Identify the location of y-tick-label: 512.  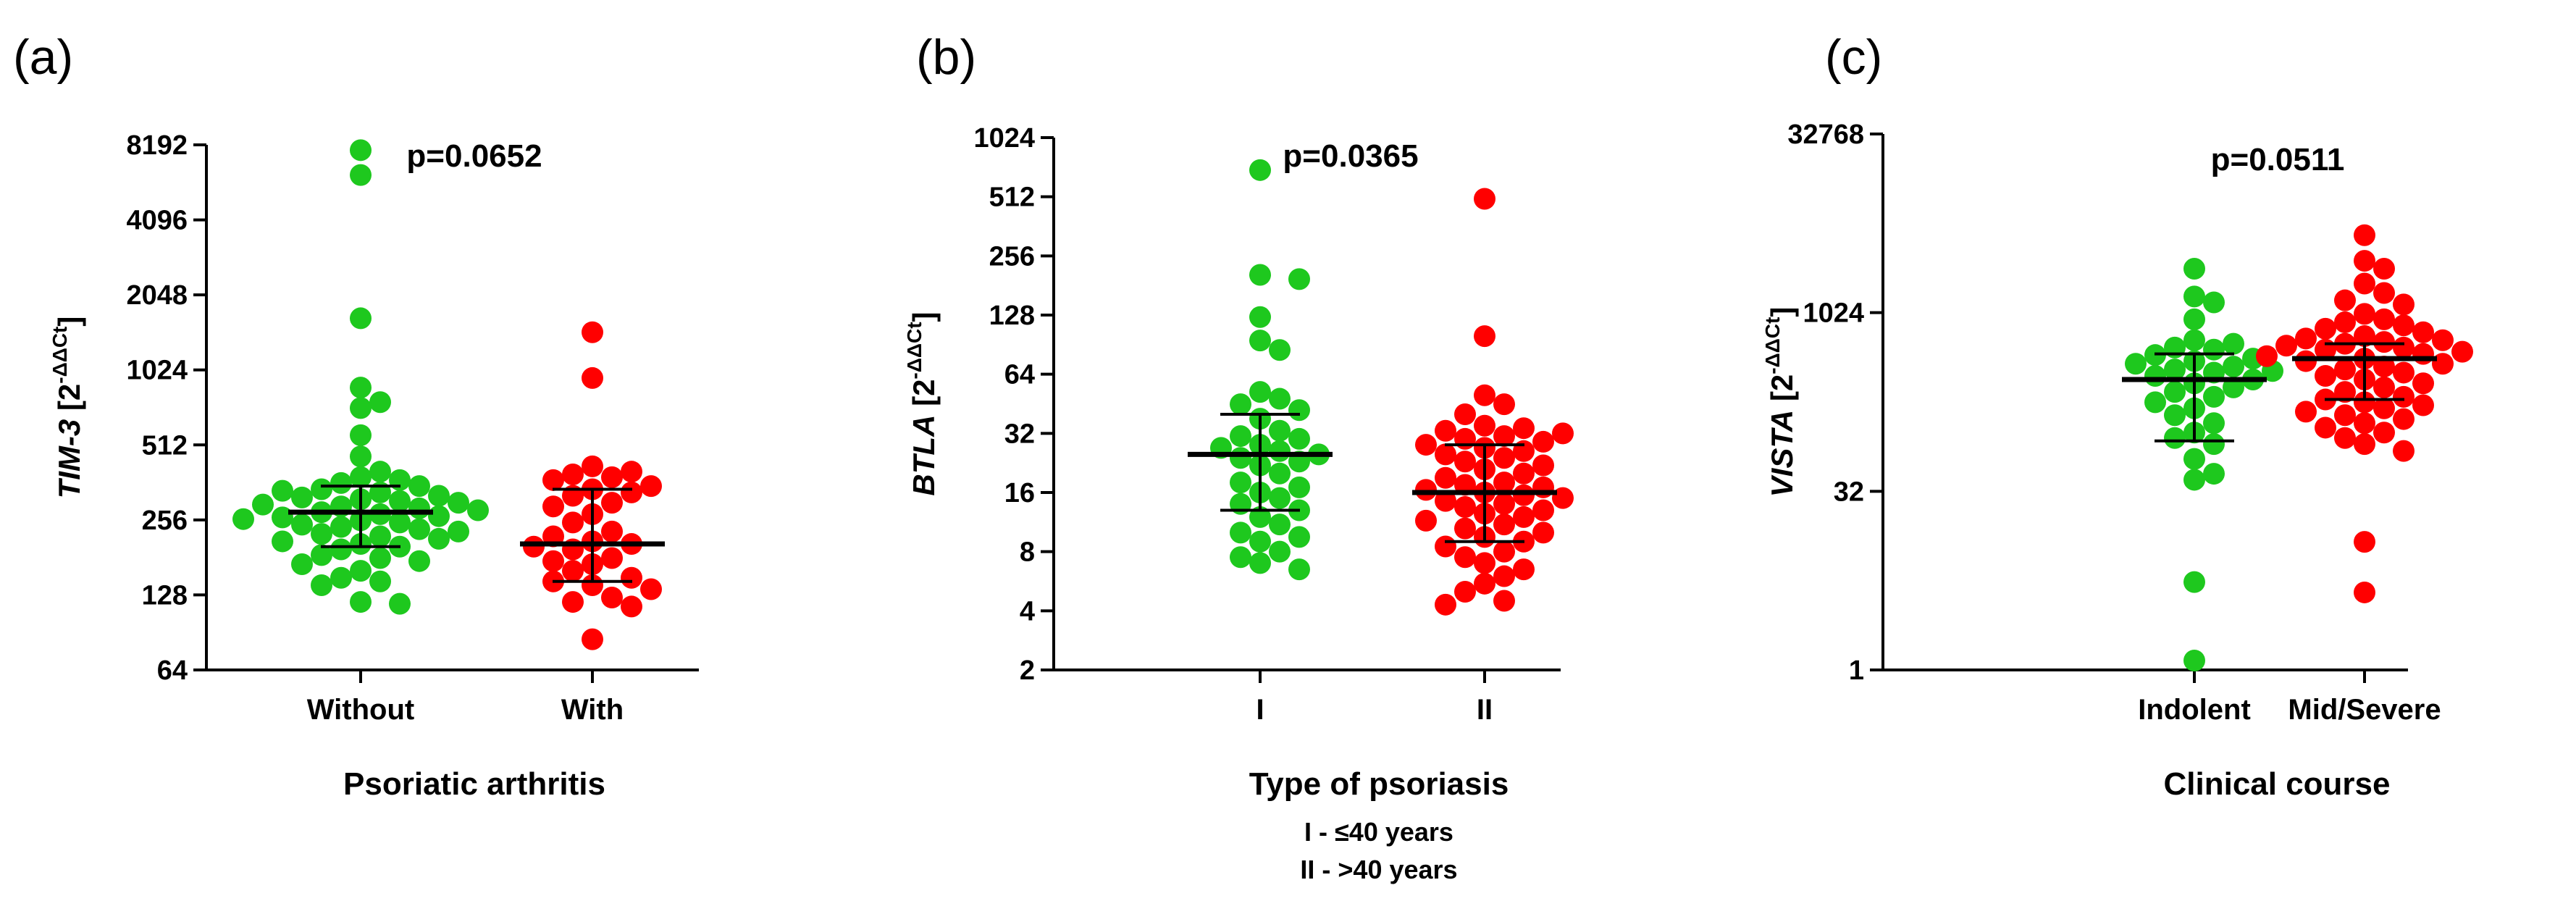
(165, 445).